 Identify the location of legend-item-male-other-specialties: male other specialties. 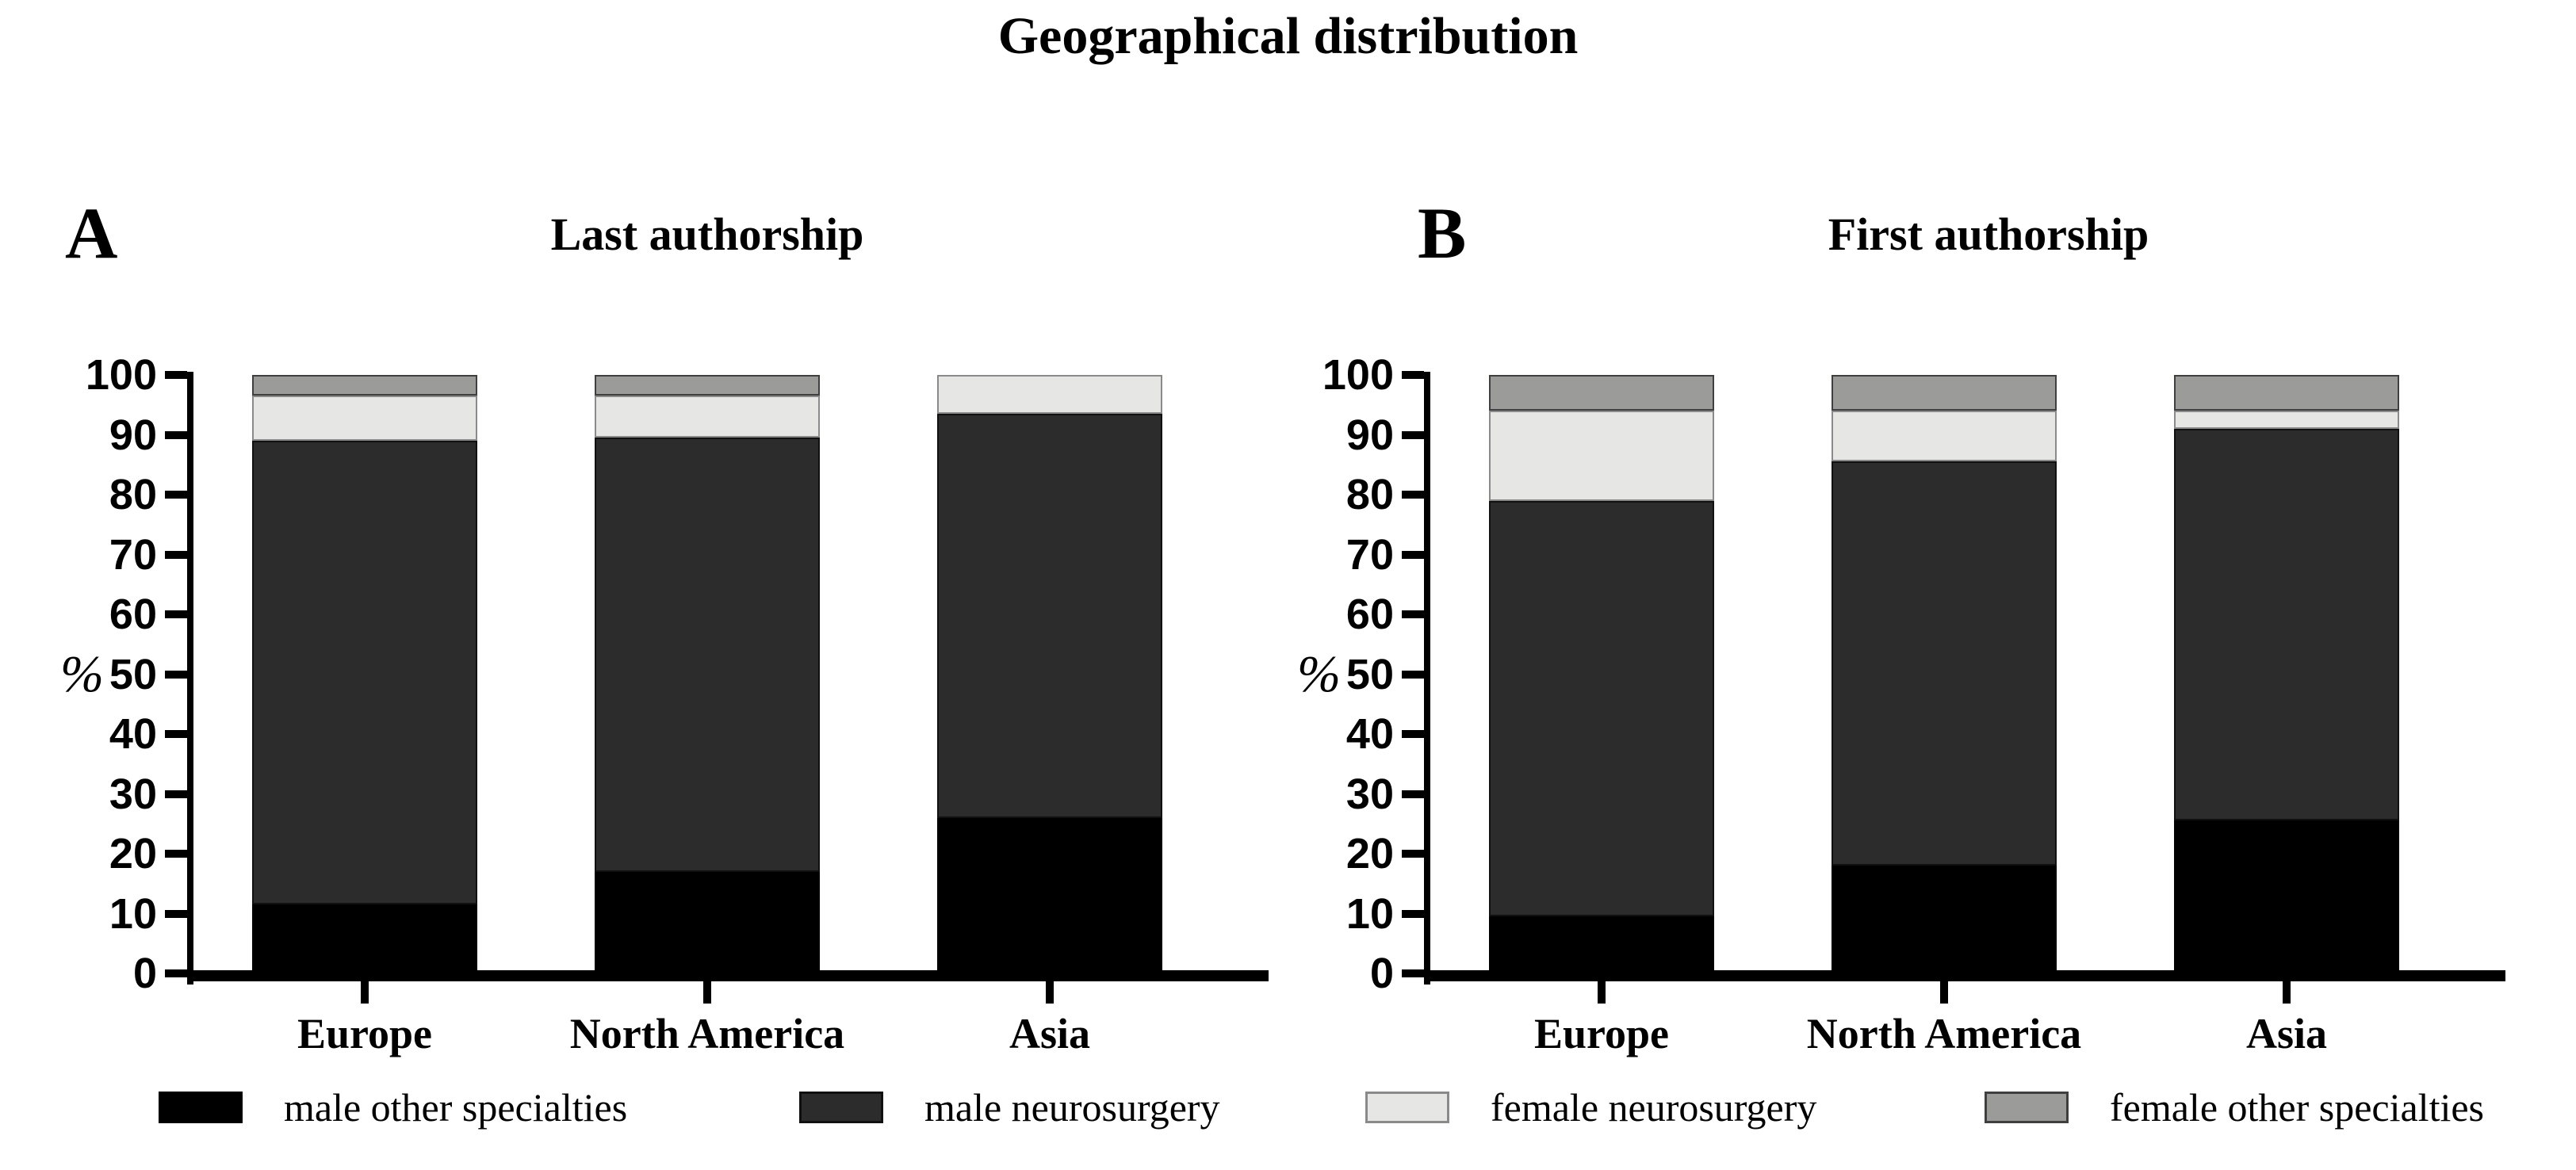
(393, 1107).